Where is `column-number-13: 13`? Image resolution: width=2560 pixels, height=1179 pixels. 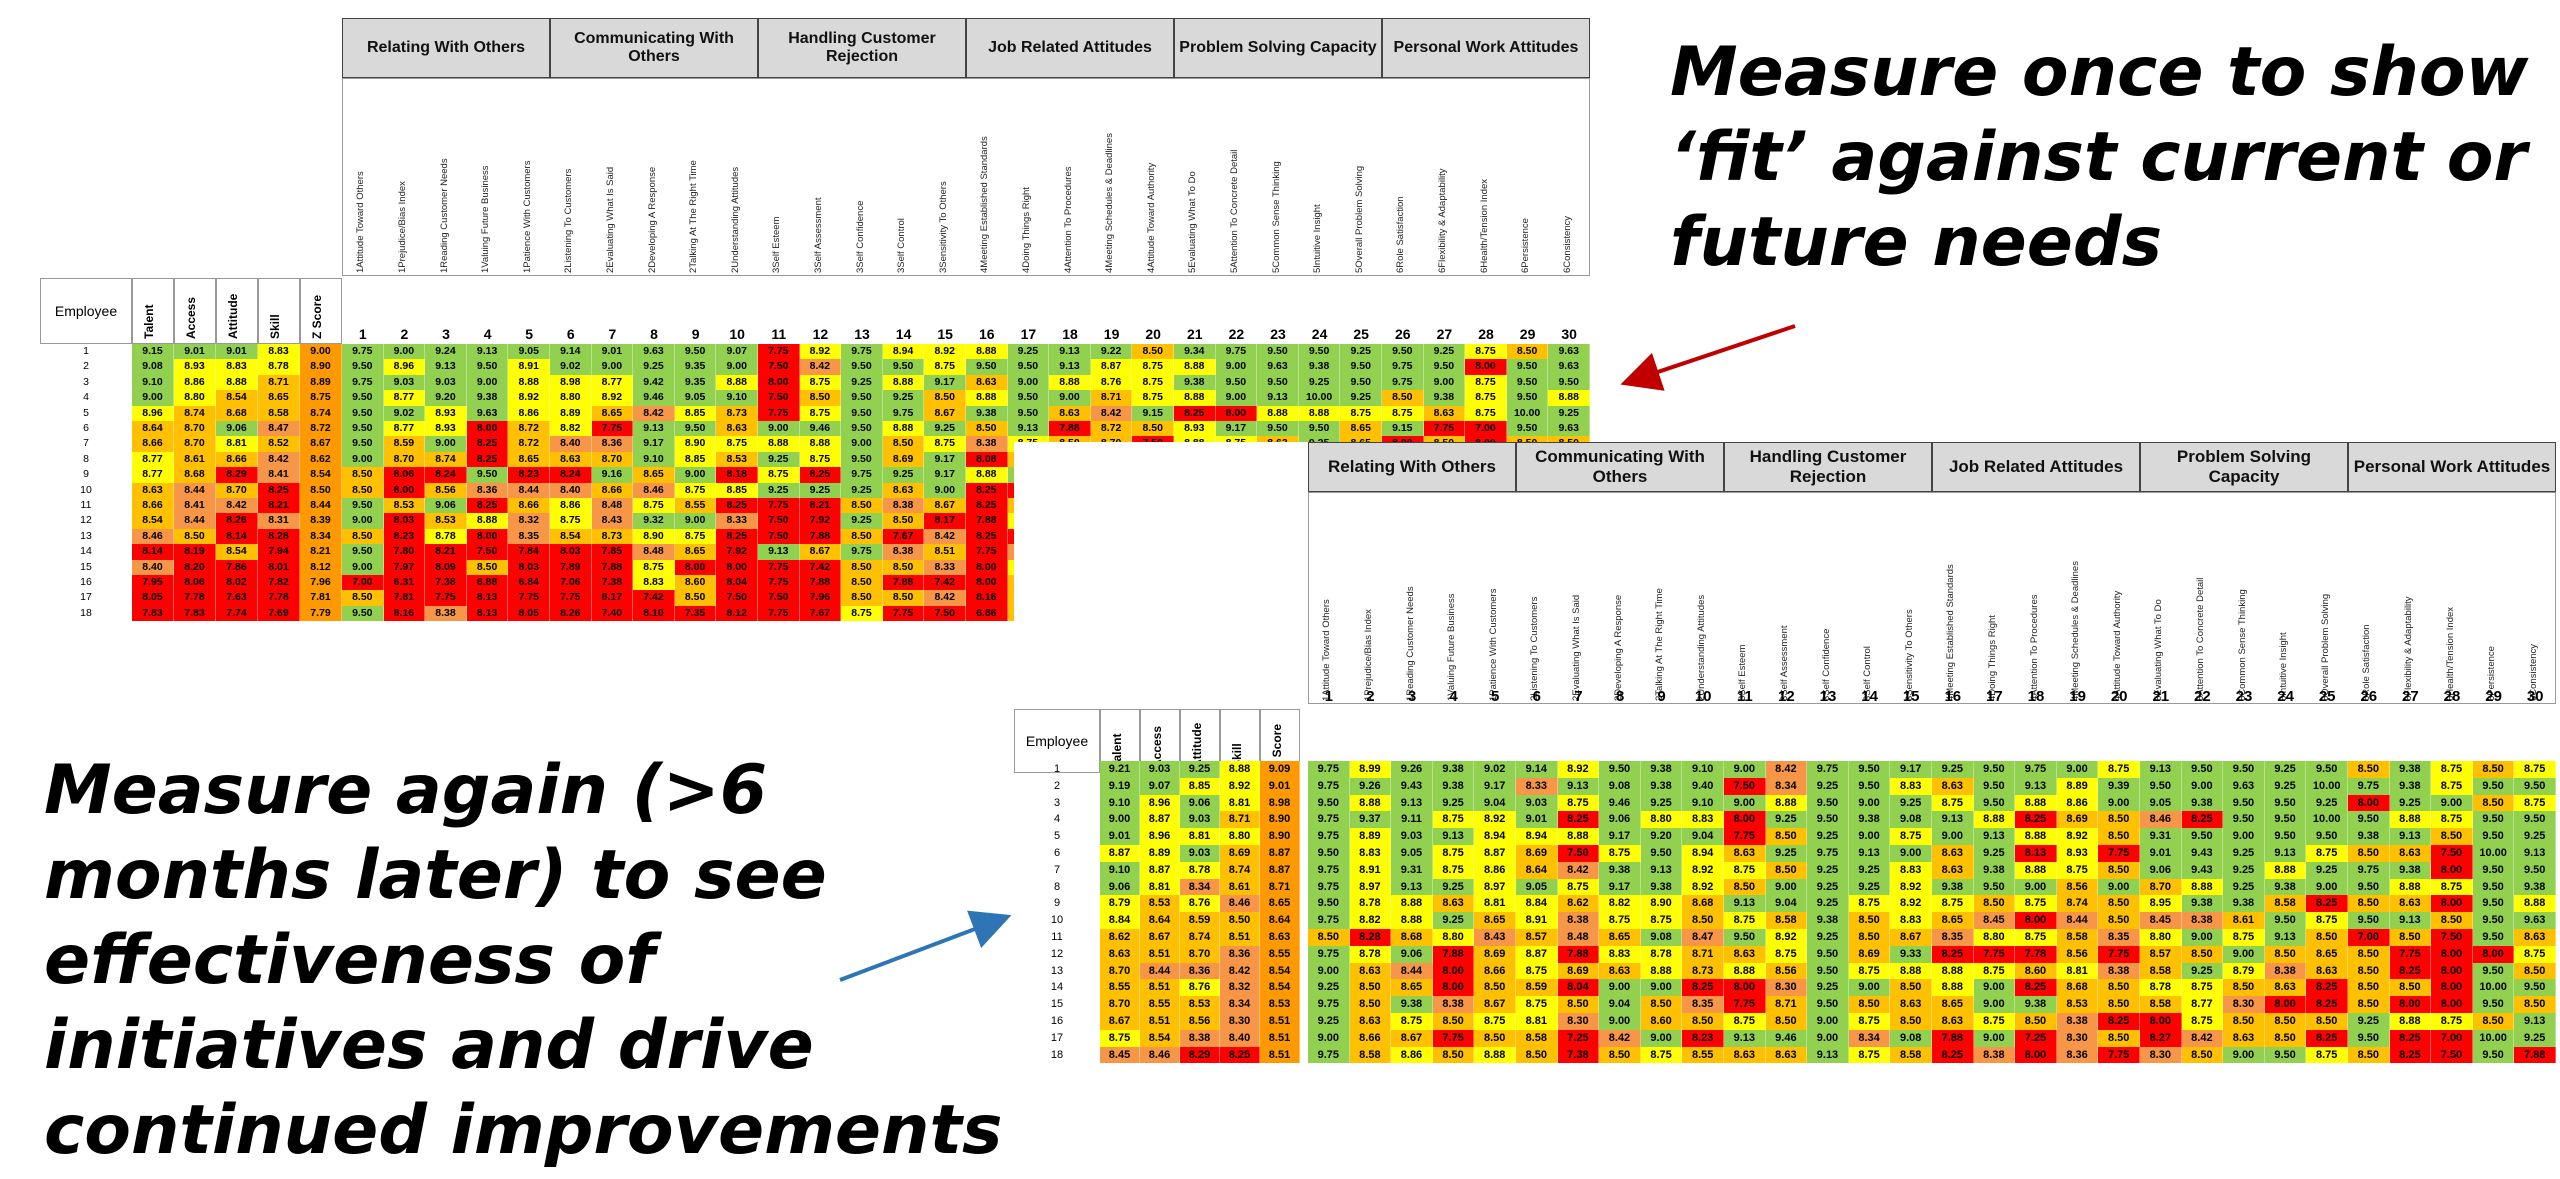
column-number-13: 13 is located at coordinates (862, 334).